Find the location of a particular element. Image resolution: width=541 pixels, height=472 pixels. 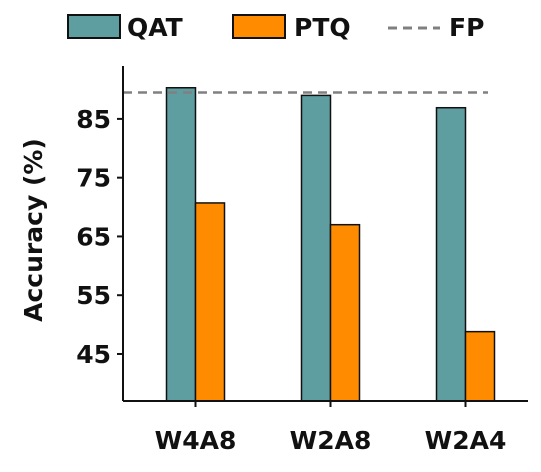

y-tick-label: 85 is located at coordinates (93, 119).